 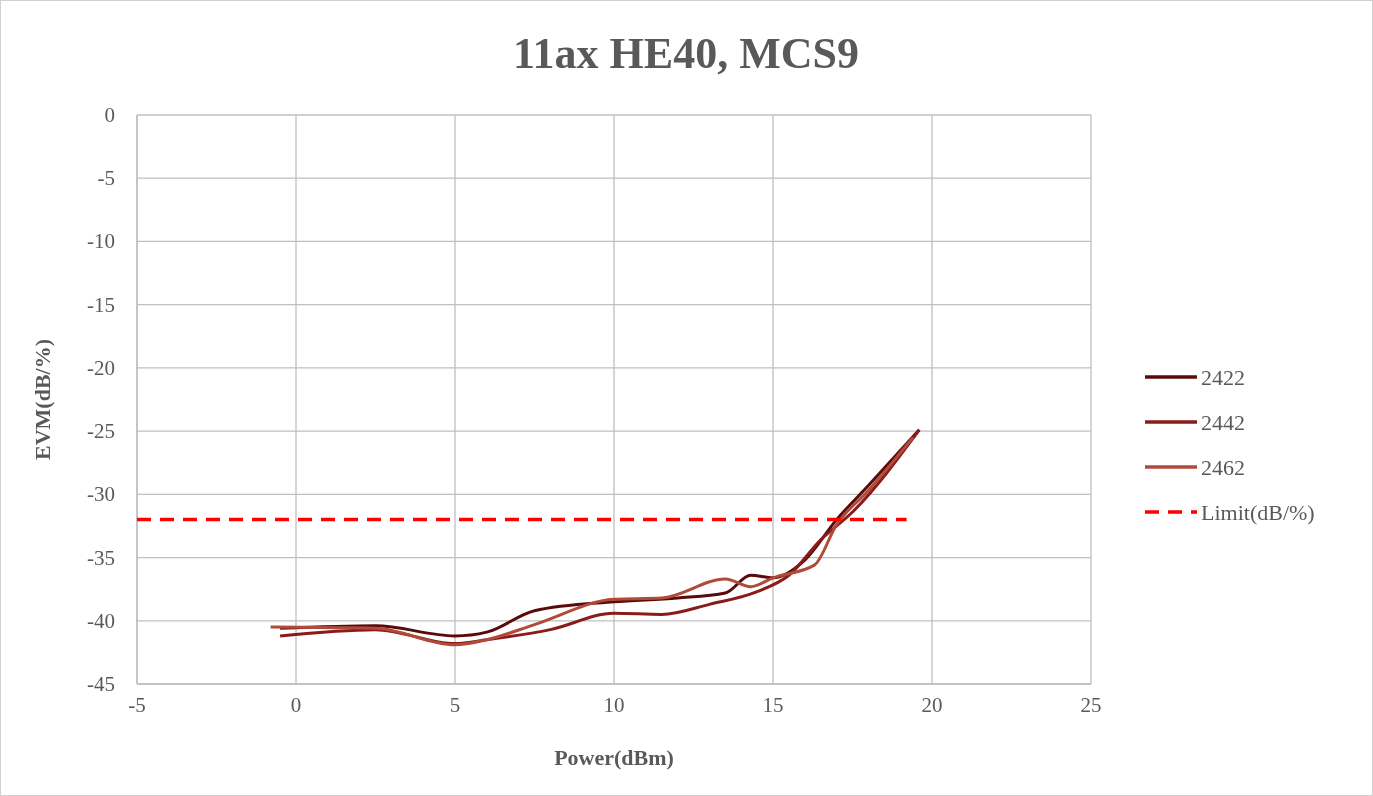 I want to click on x-tick-label: 5, so click(x=455, y=705).